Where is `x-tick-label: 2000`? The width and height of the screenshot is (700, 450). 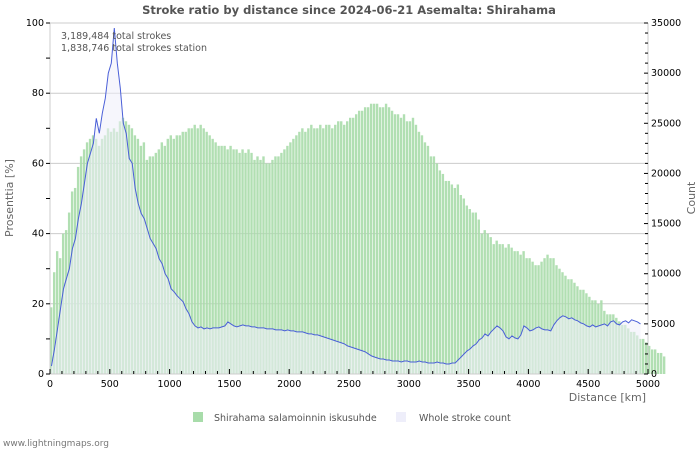 x-tick-label: 2000 is located at coordinates (289, 384).